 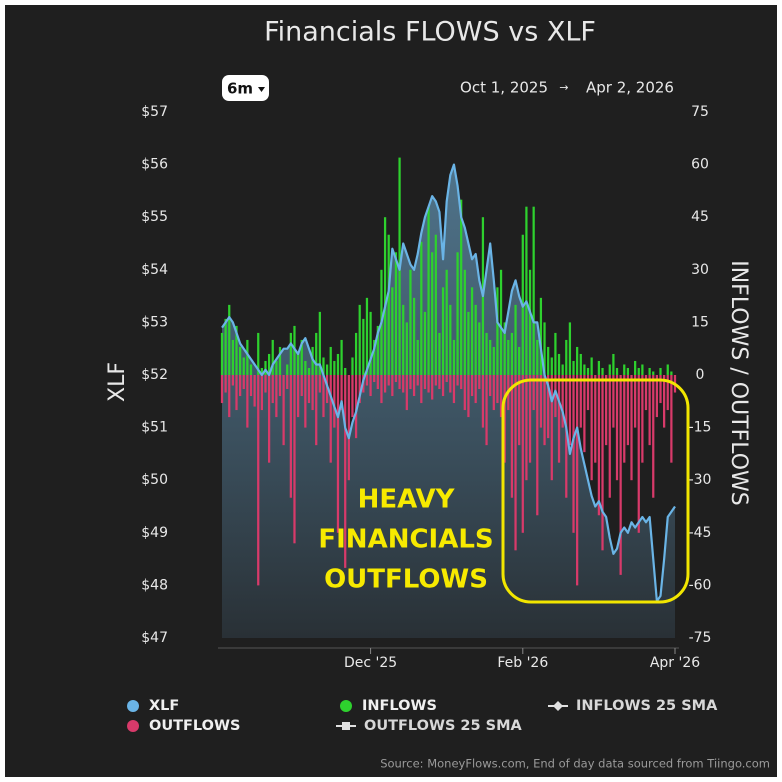 I want to click on y2-tick-label: -30, so click(x=700, y=480).